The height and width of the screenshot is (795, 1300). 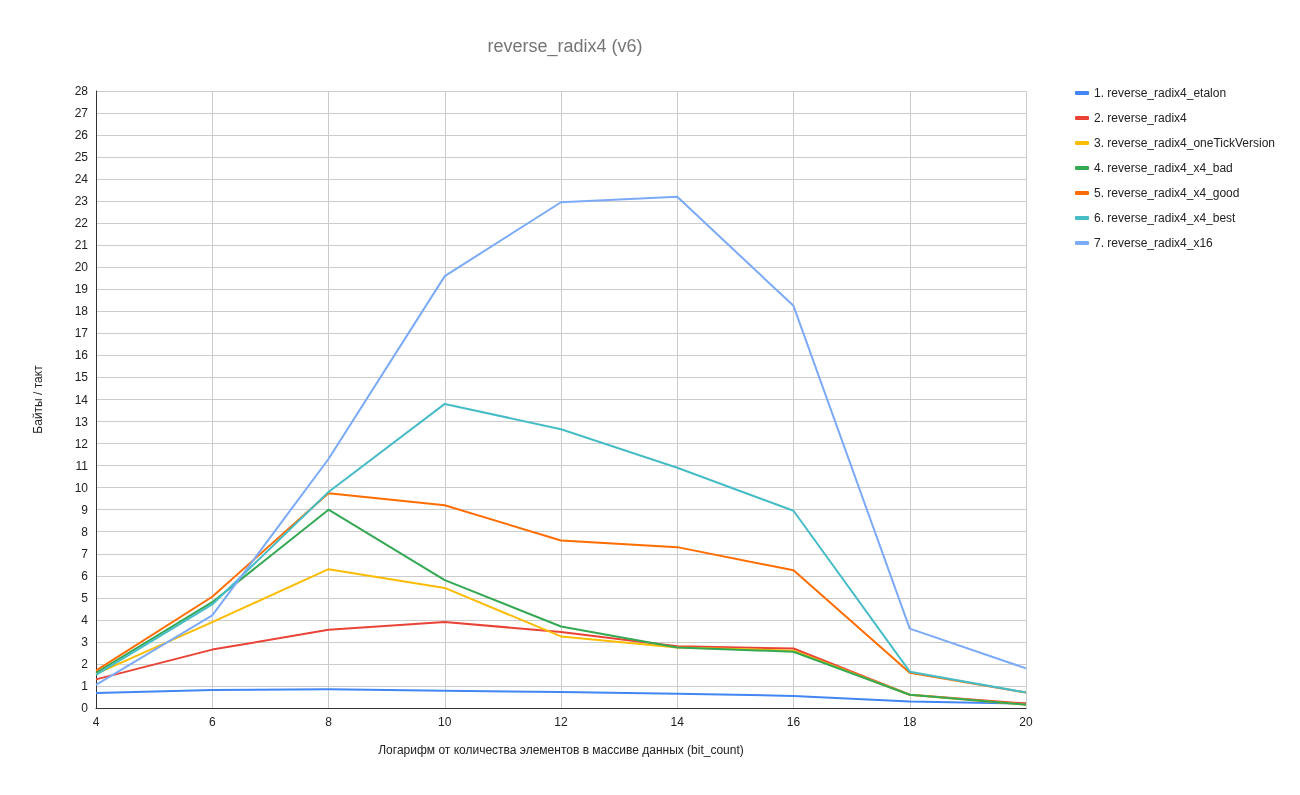 What do you see at coordinates (85, 509) in the screenshot?
I see `y-tick-label: 9` at bounding box center [85, 509].